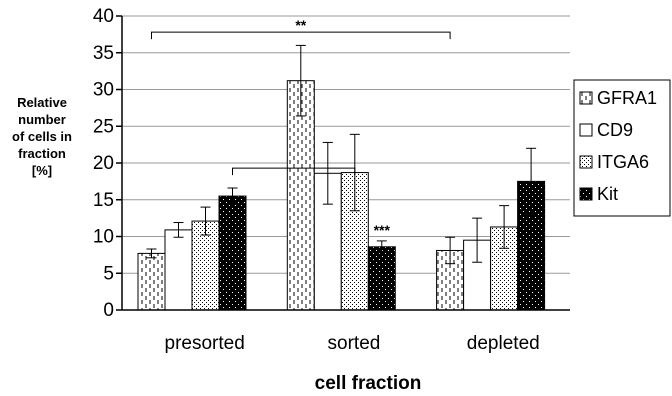  I want to click on legend-label-itga6: ITGA6, so click(623, 162).